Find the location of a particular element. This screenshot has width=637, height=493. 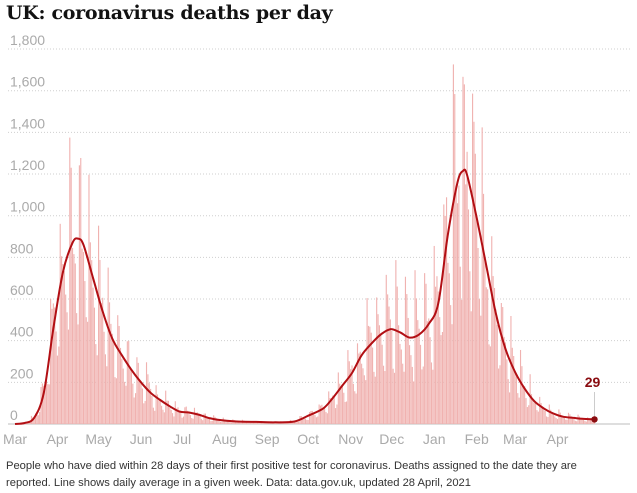

y-tick-label: 600 is located at coordinates (22, 290).